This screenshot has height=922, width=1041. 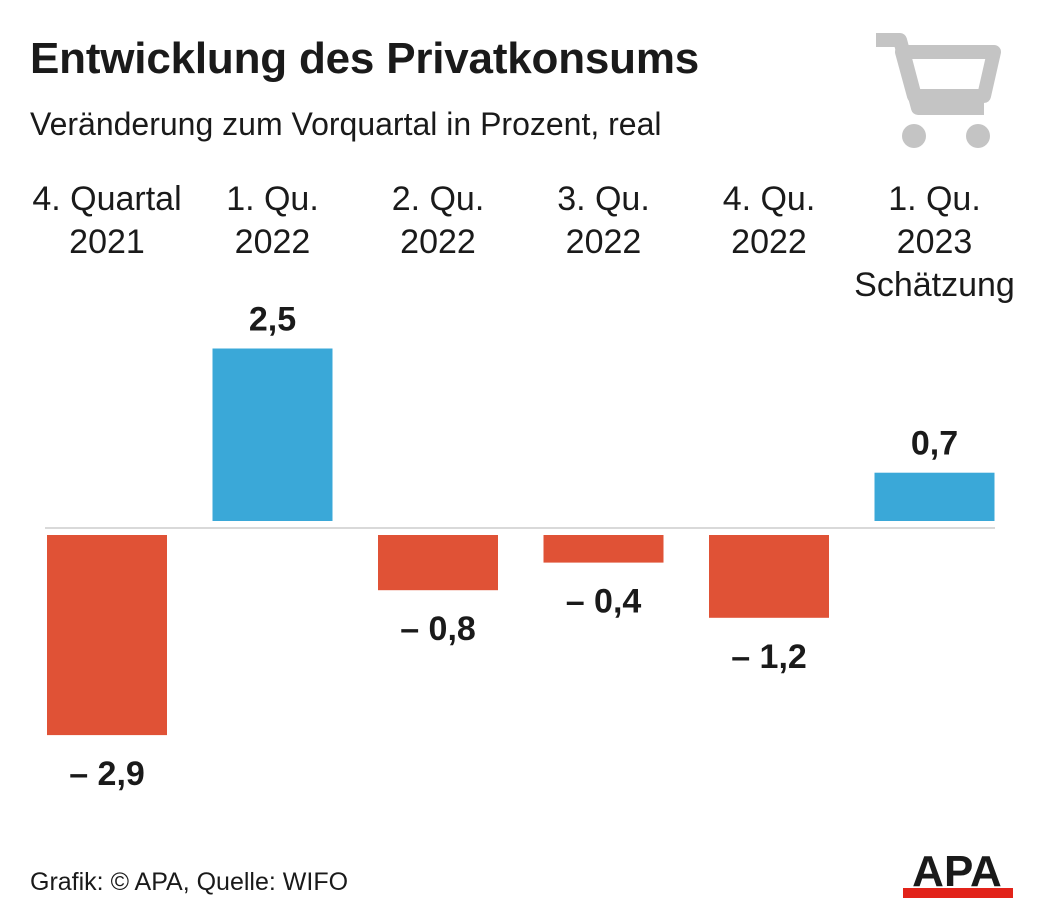 What do you see at coordinates (107, 242) in the screenshot?
I see `category-label: 2021` at bounding box center [107, 242].